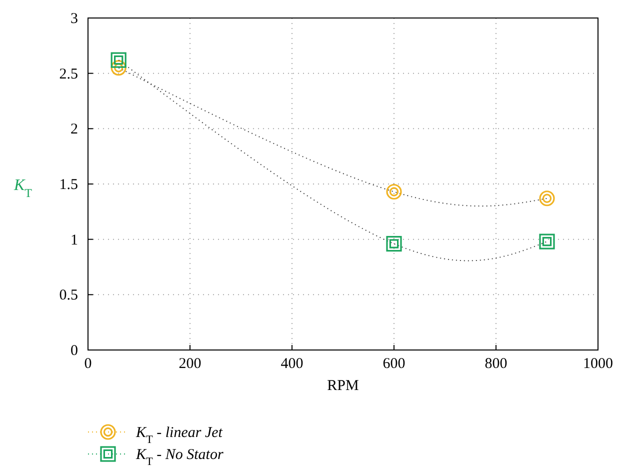 The width and height of the screenshot is (631, 475). Describe the element at coordinates (74, 130) in the screenshot. I see `y-tick-label: 2` at that location.